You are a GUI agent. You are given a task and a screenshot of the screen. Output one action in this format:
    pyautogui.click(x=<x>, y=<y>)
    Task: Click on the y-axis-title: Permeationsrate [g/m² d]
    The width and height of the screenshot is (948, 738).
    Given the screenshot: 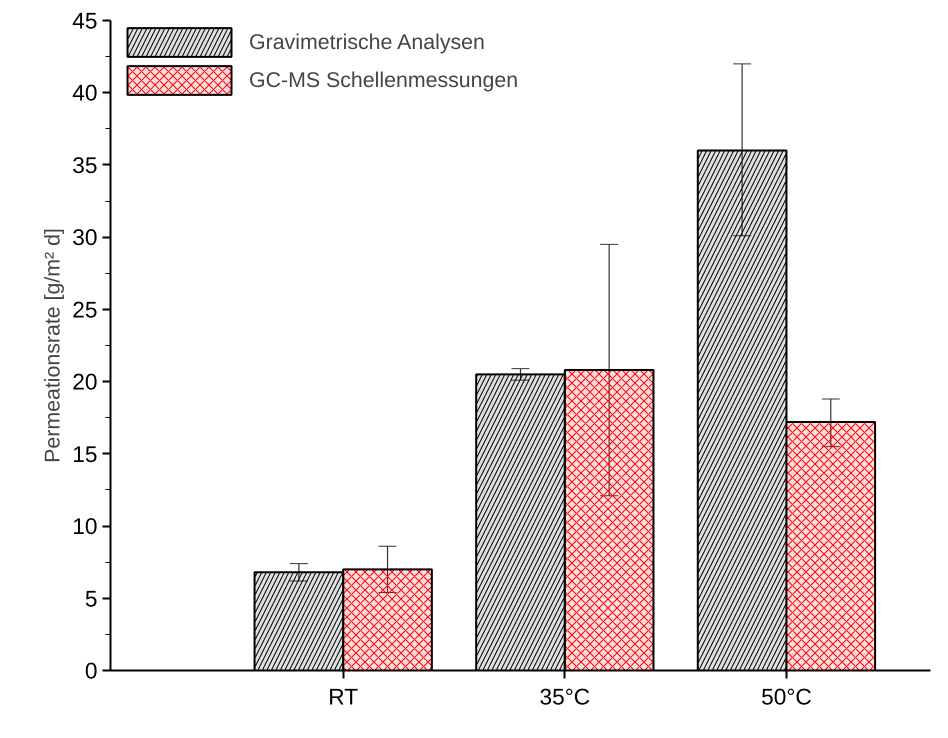 What is the action you would take?
    pyautogui.click(x=52, y=345)
    